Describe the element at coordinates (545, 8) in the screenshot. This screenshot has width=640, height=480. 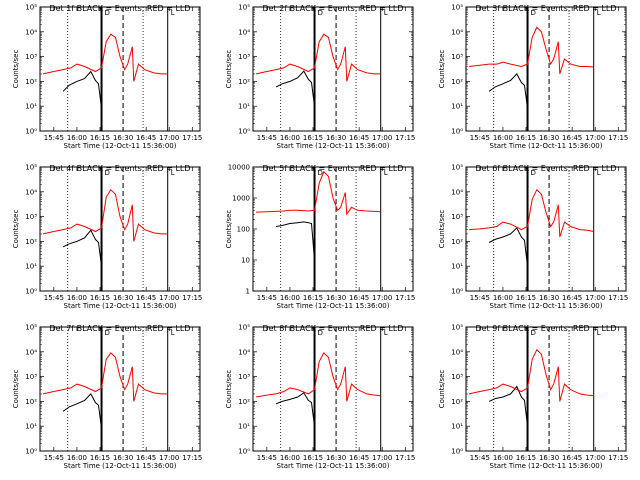
I see `chart-title: Det 3f BLACK = Events, RED = LLD` at that location.